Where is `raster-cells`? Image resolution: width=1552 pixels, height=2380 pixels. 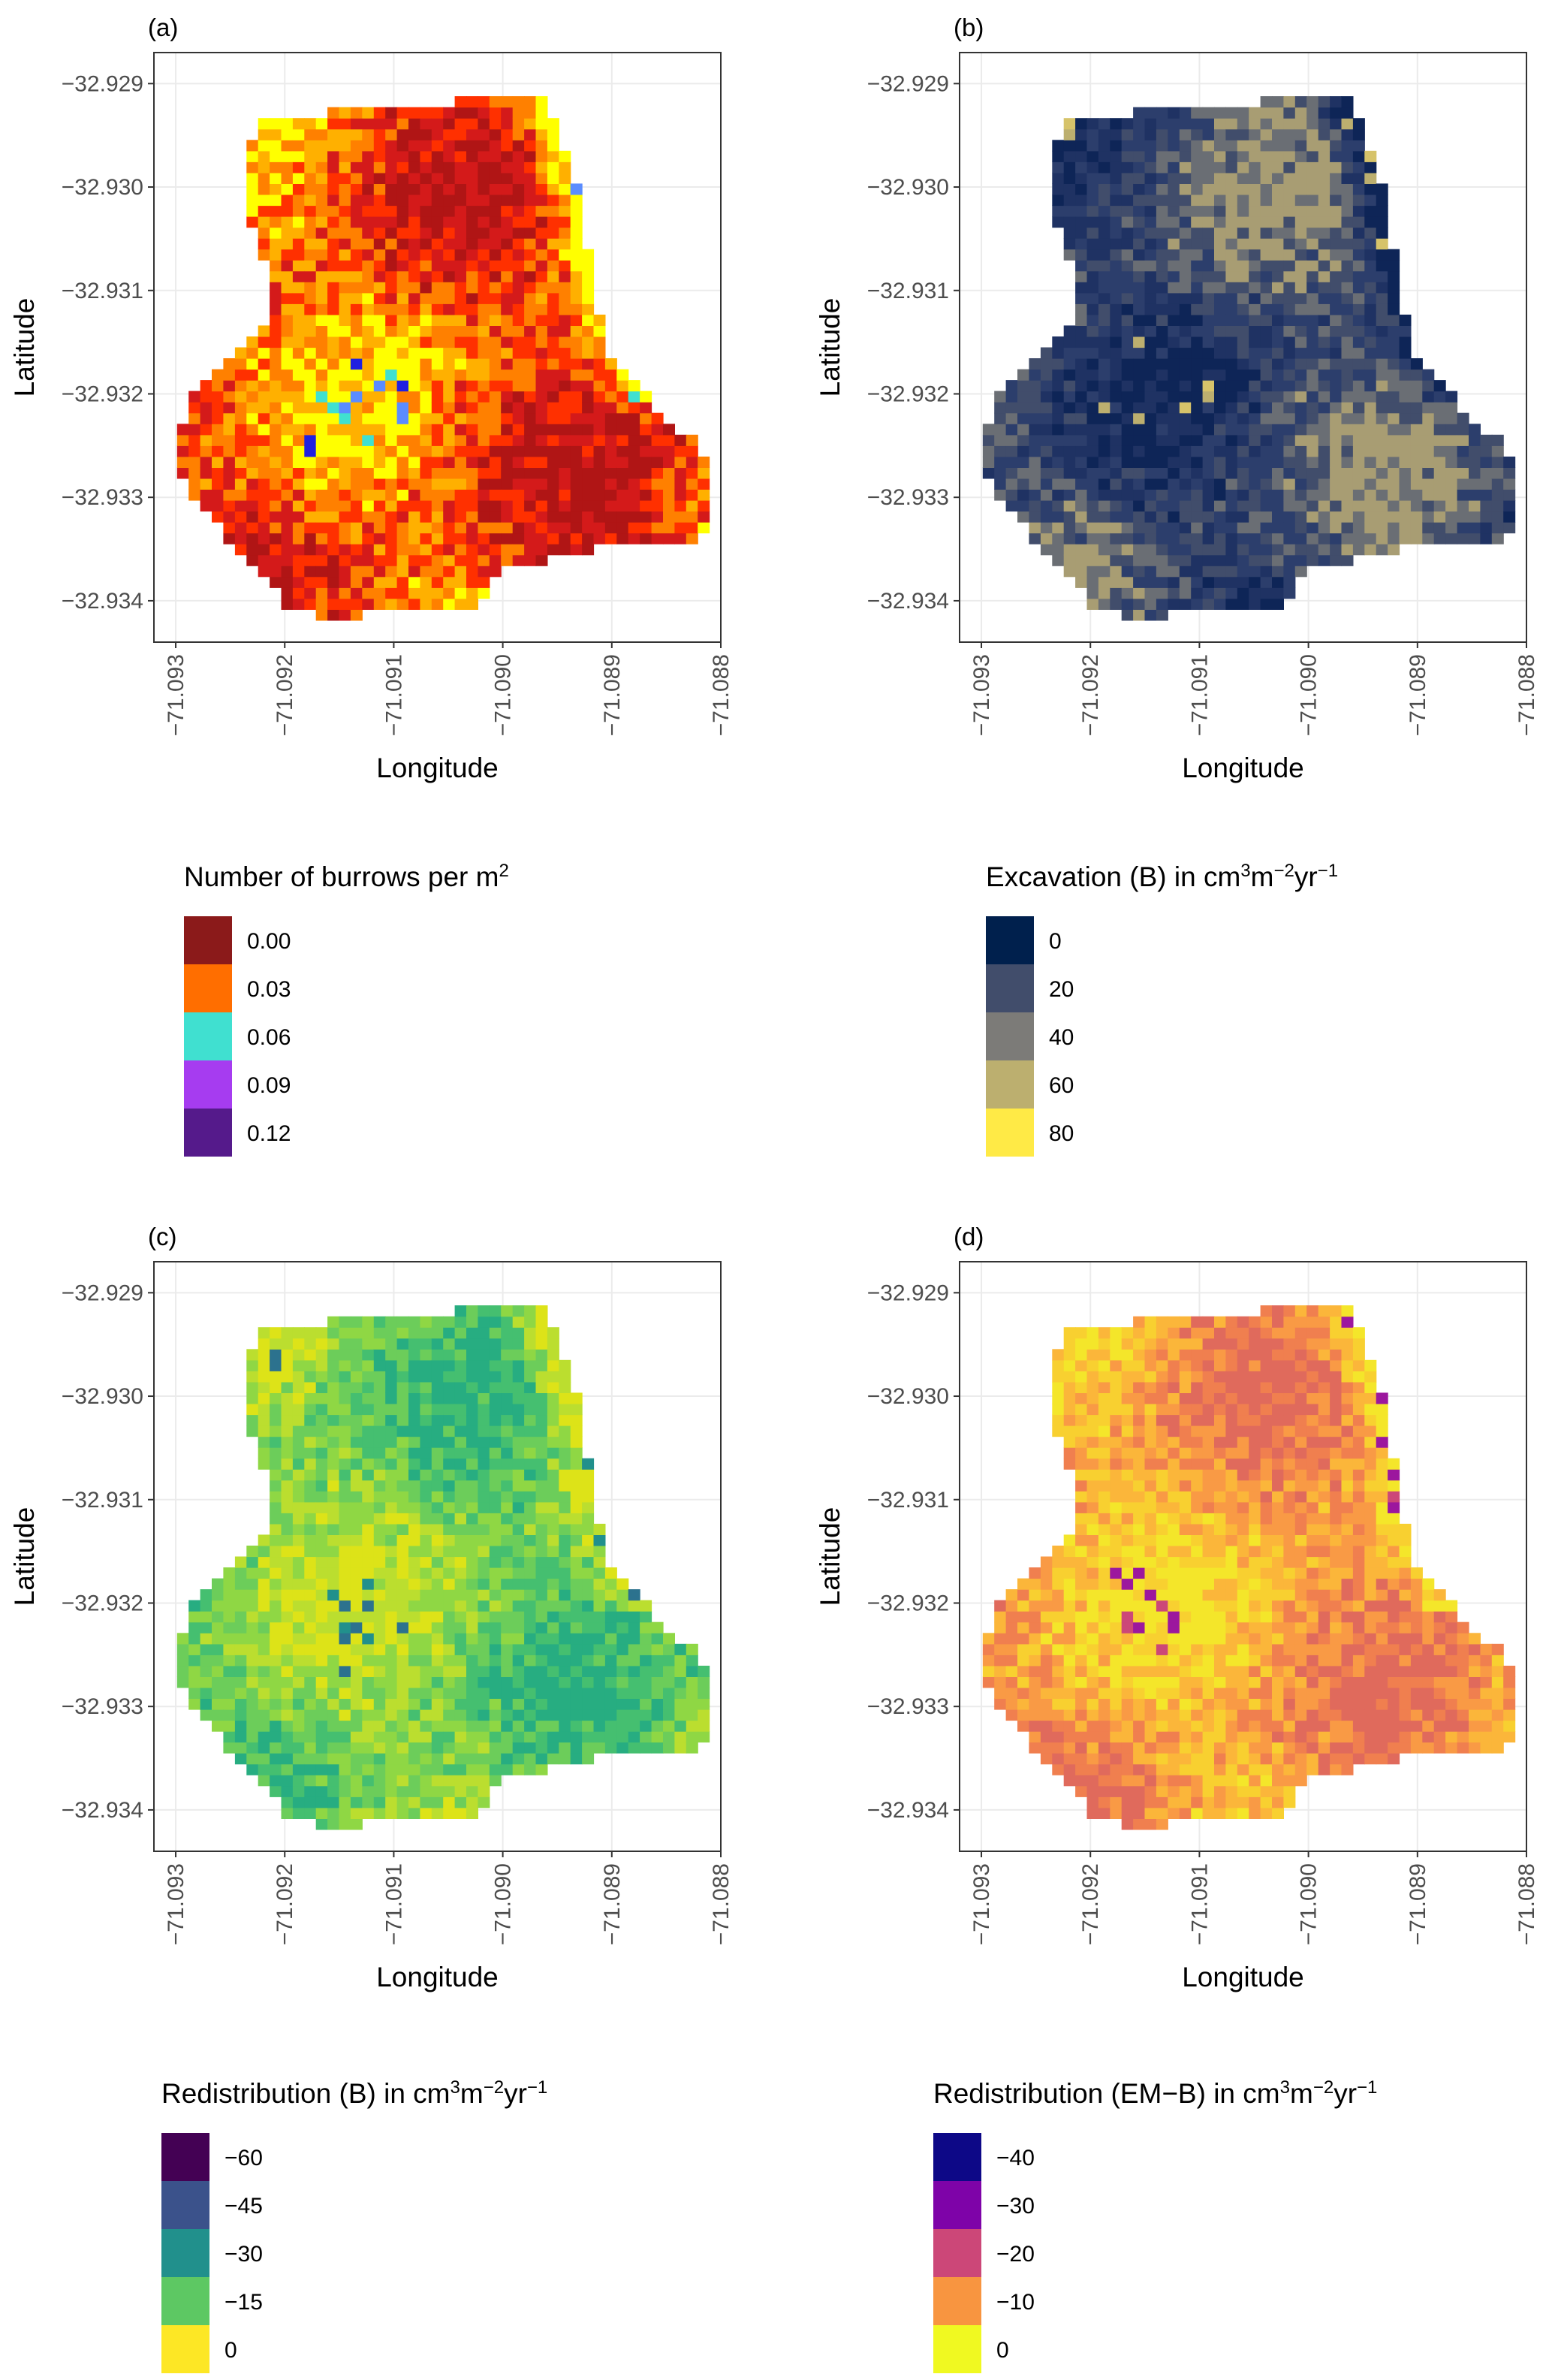
raster-cells is located at coordinates (1249, 1567).